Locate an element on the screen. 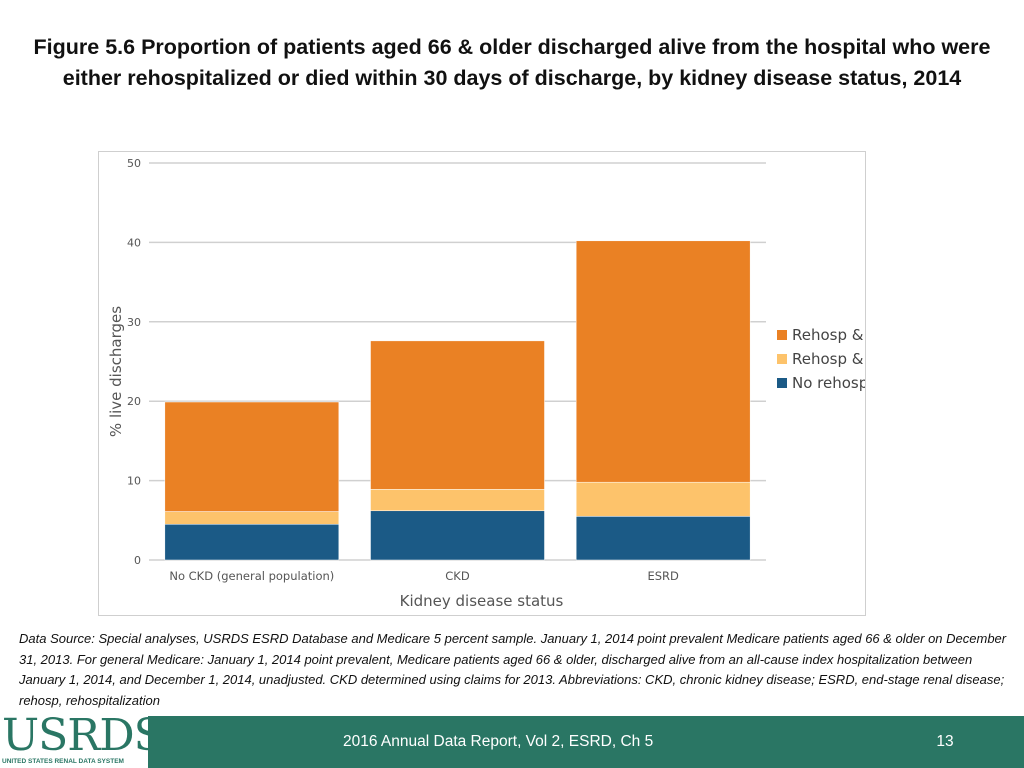 Image resolution: width=1024 pixels, height=768 pixels. legend-label: Rehosp & died is located at coordinates (828, 359).